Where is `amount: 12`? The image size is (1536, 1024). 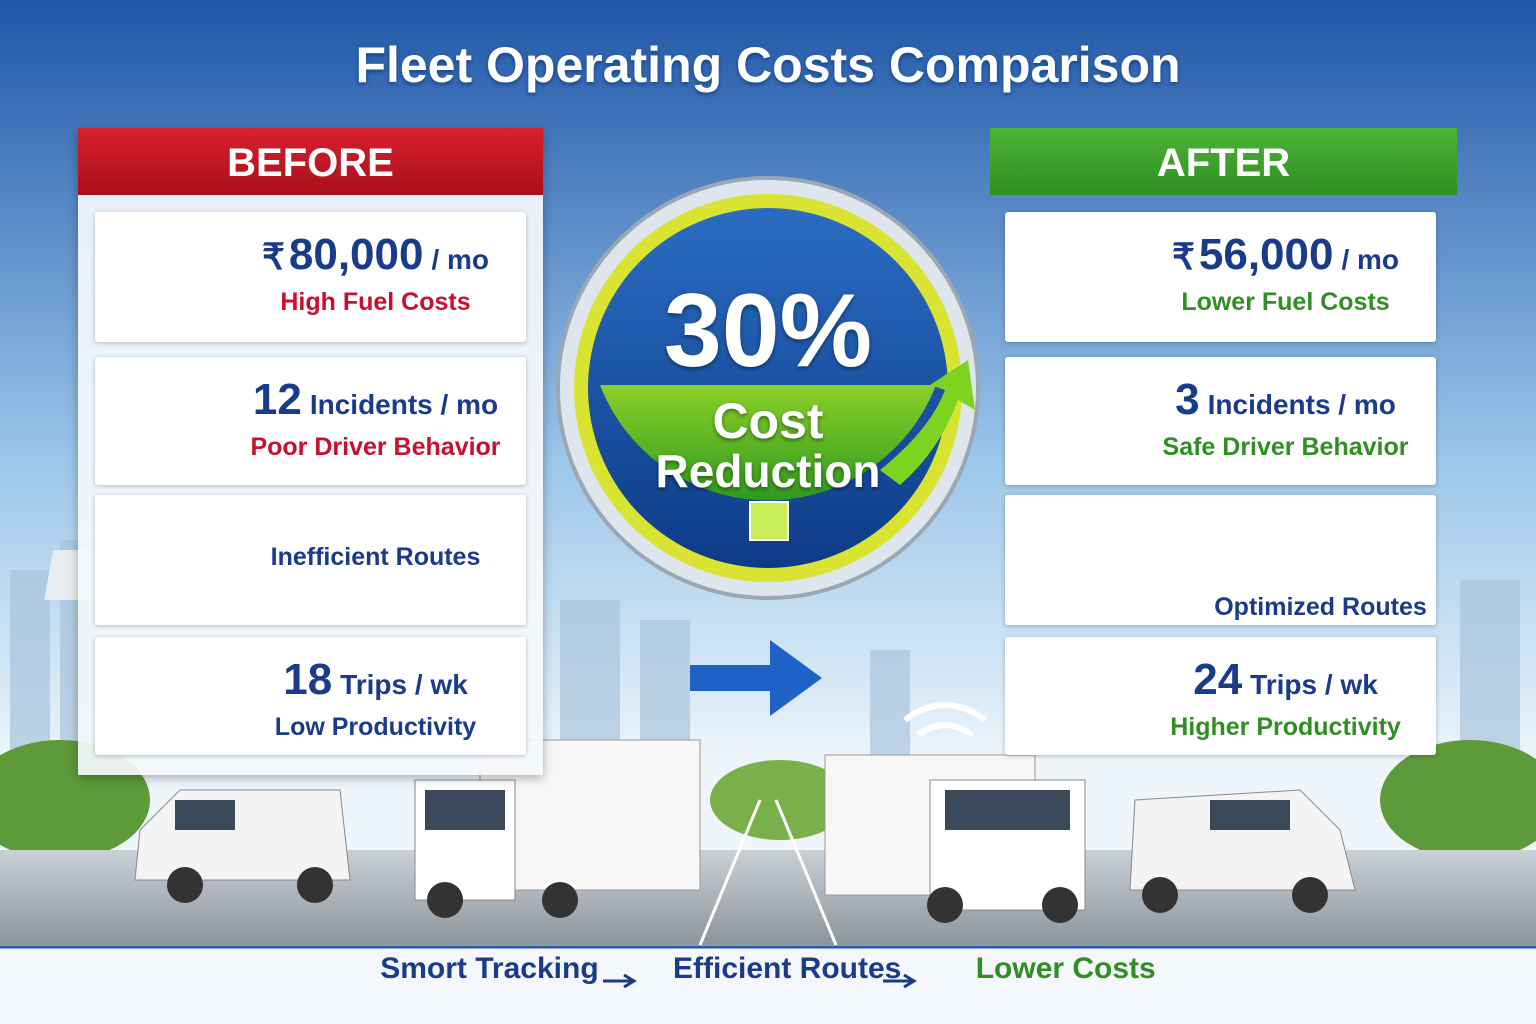
amount: 12 is located at coordinates (277, 399).